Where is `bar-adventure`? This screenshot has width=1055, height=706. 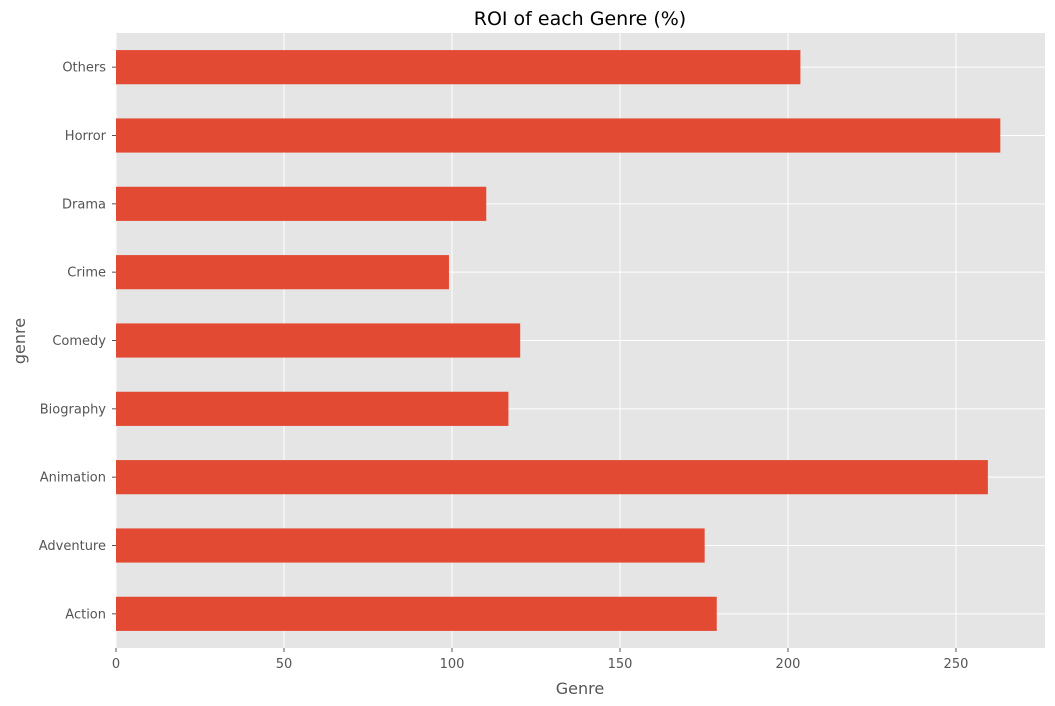
bar-adventure is located at coordinates (410, 545).